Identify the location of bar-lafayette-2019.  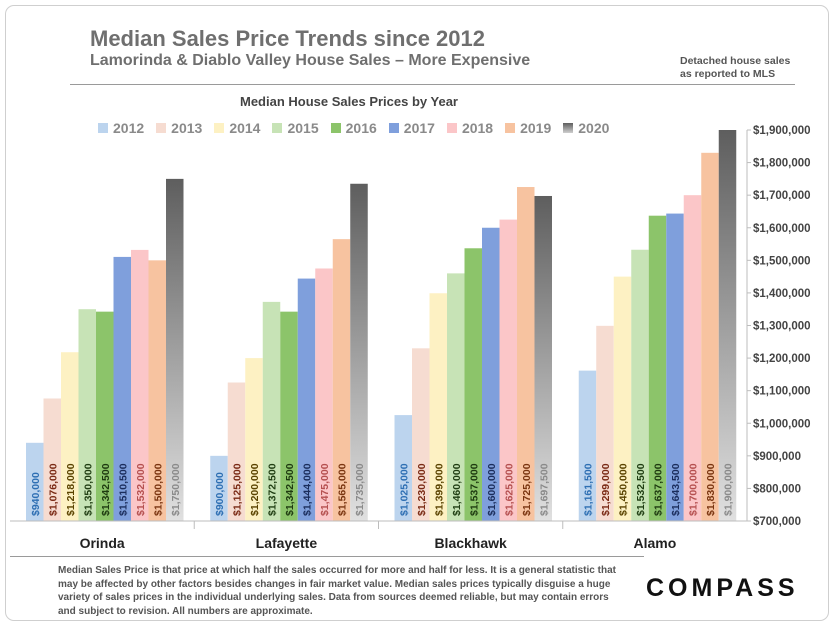
(341, 380).